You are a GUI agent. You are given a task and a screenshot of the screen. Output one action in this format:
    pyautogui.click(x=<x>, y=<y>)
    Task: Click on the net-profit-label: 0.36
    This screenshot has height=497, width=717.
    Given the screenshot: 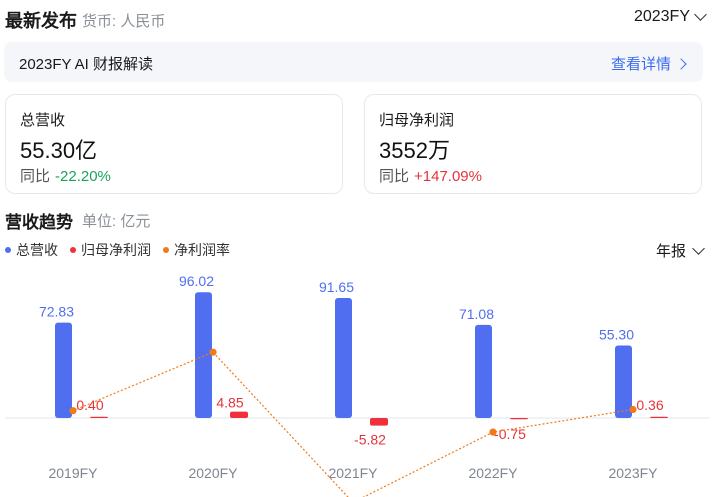 What is the action you would take?
    pyautogui.click(x=649, y=405)
    